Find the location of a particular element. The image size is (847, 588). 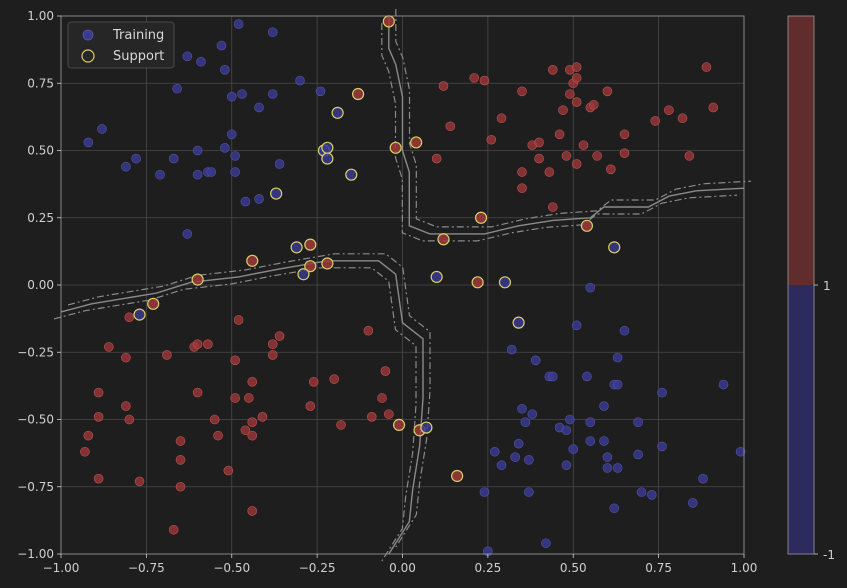

y-axis-ticks: −1.00 −0.75 −0.50 −0.25 0.00 0.25 0.50 0.75 1.00 is located at coordinates (39, 285).